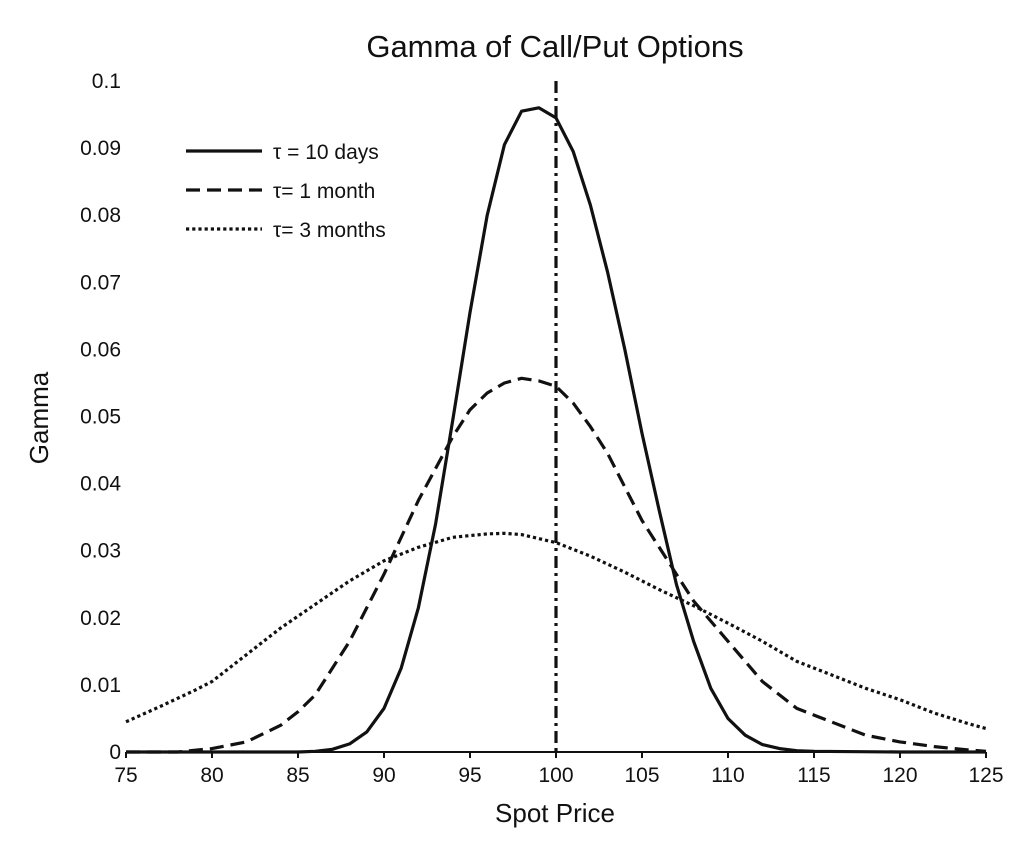 The image size is (1033, 843). Describe the element at coordinates (100, 618) in the screenshot. I see `y-tick-label: 0.02` at that location.